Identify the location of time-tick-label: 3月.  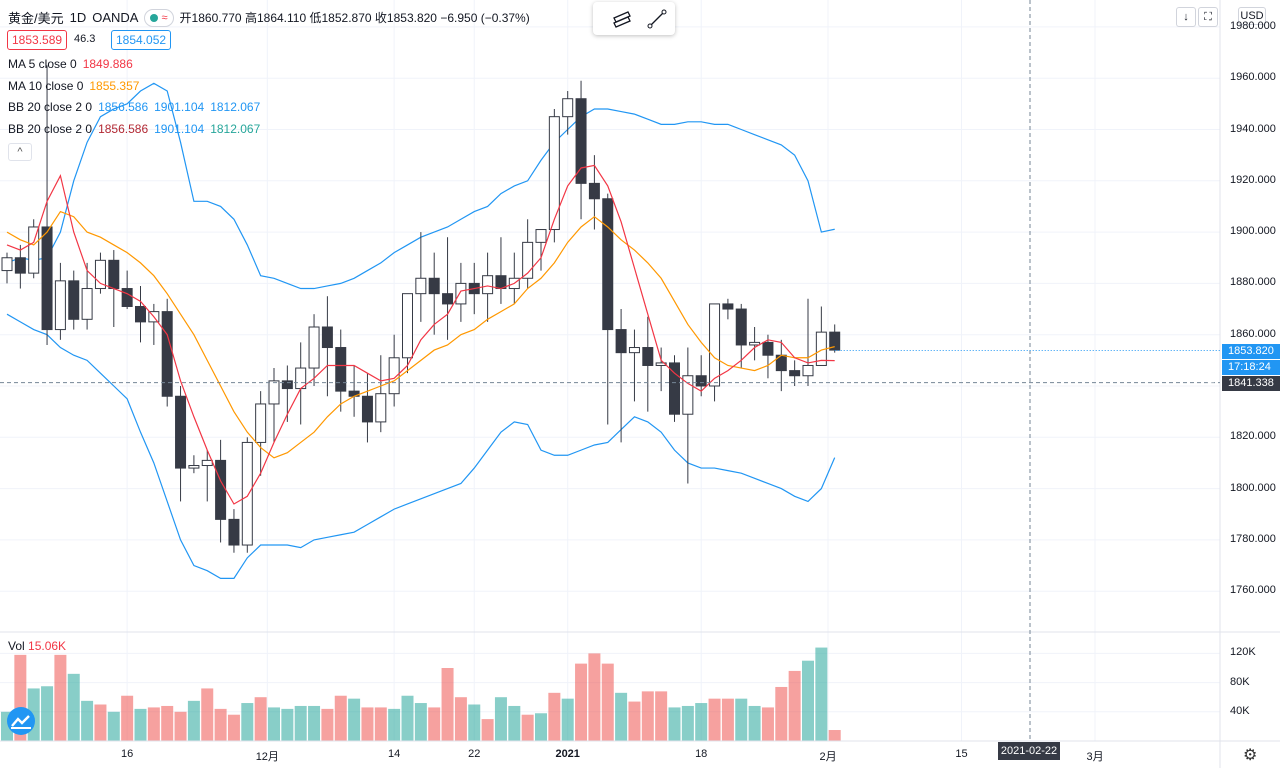
(1095, 757).